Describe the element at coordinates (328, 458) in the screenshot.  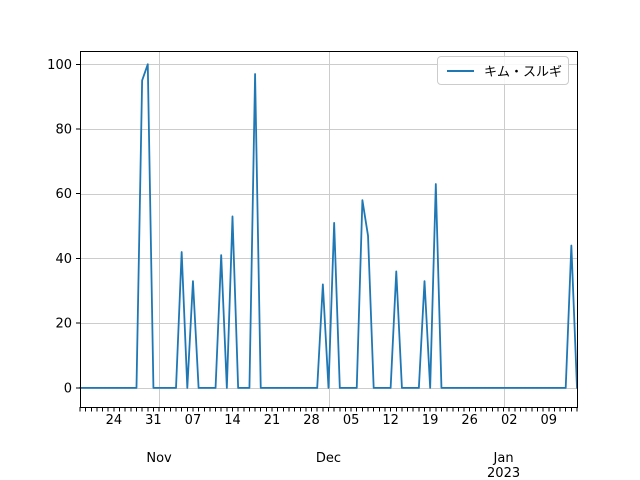
I see `x-month-label: Dec` at that location.